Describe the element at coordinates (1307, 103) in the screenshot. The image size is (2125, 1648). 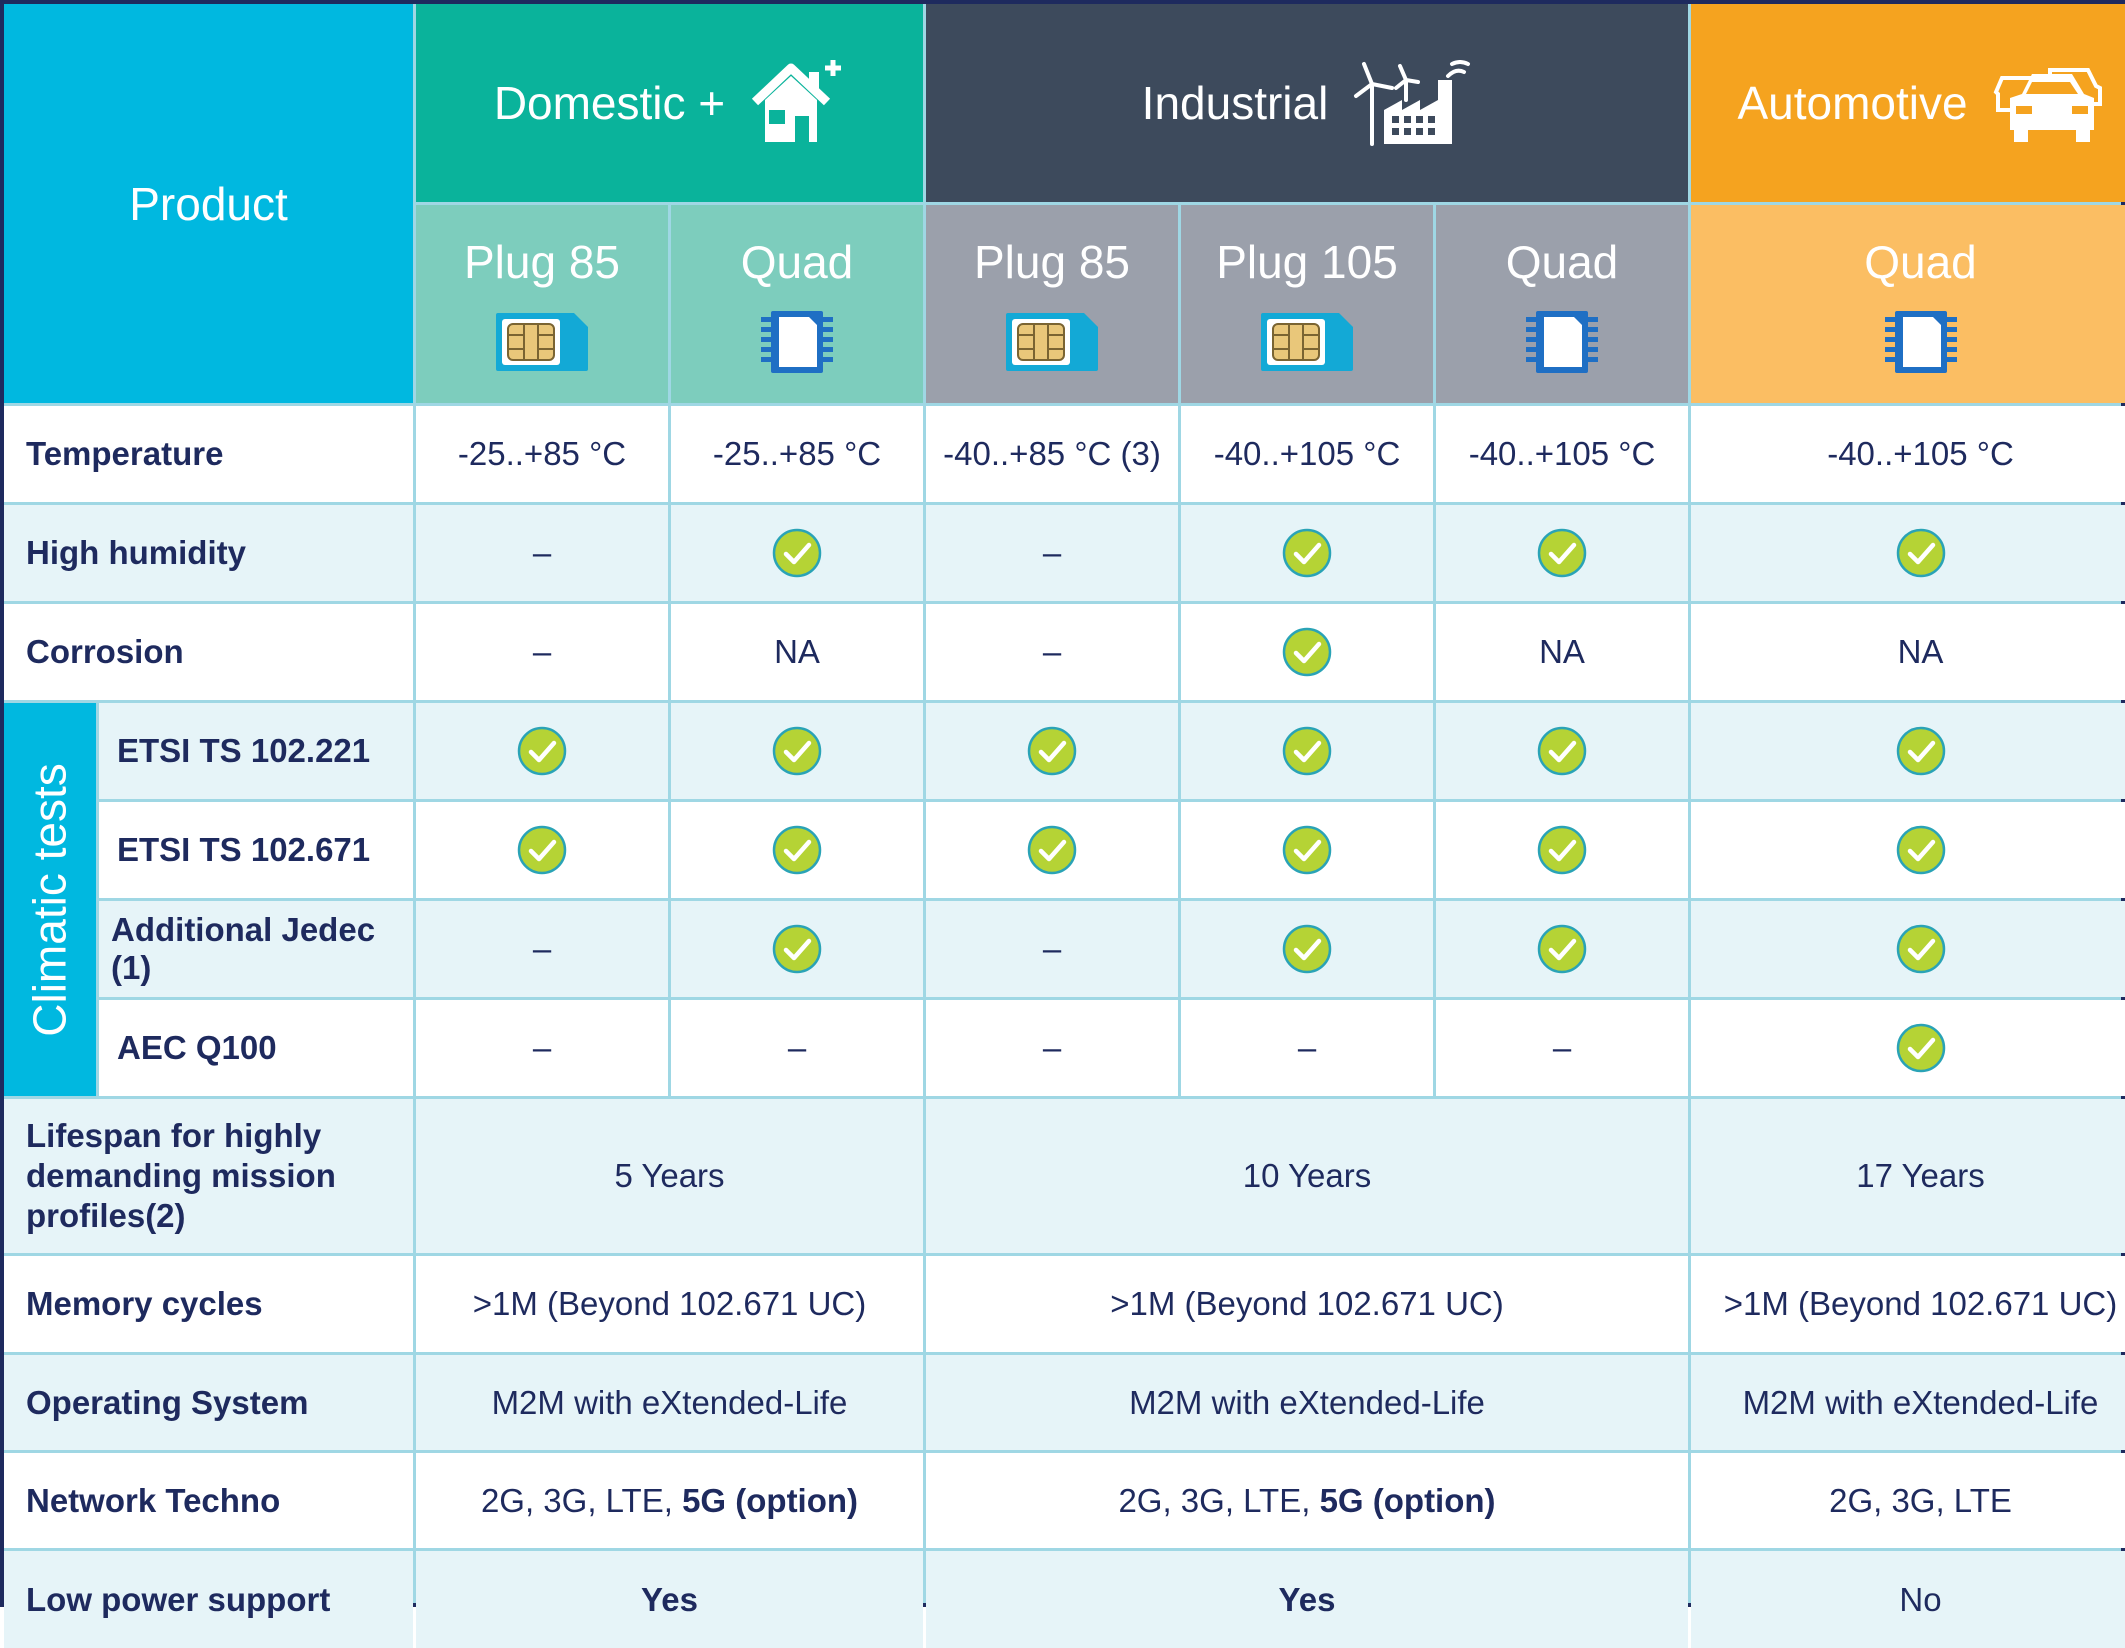
I see `group-header-industrial: Industrial` at that location.